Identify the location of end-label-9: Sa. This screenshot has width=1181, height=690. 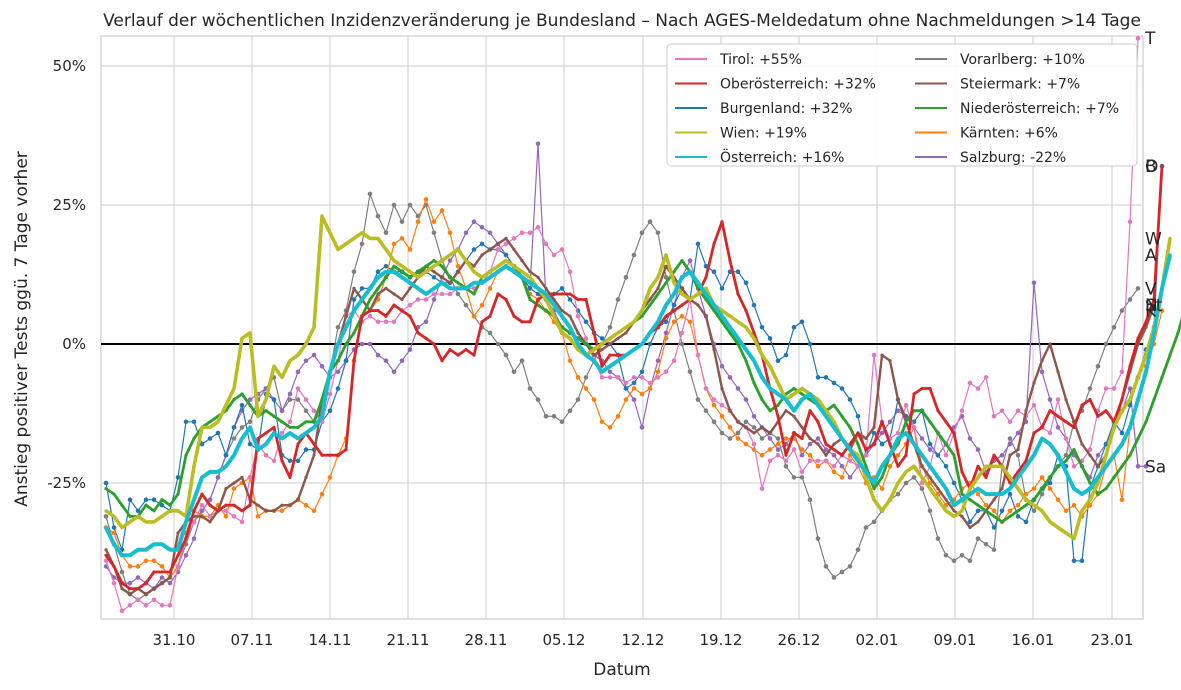
(1155, 467).